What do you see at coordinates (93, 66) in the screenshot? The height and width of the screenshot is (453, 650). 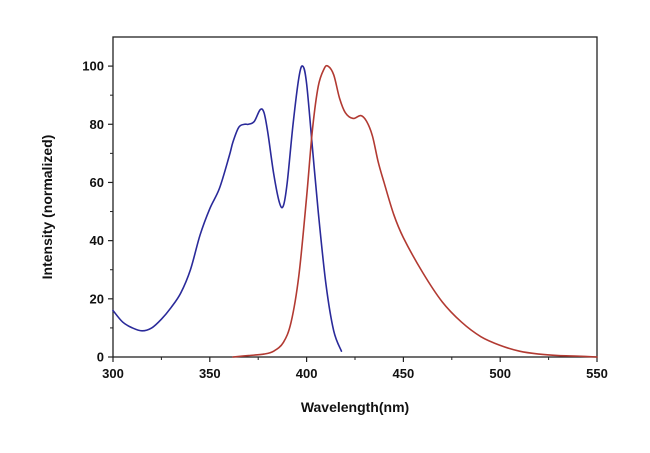 I see `y-tick-label: 100` at bounding box center [93, 66].